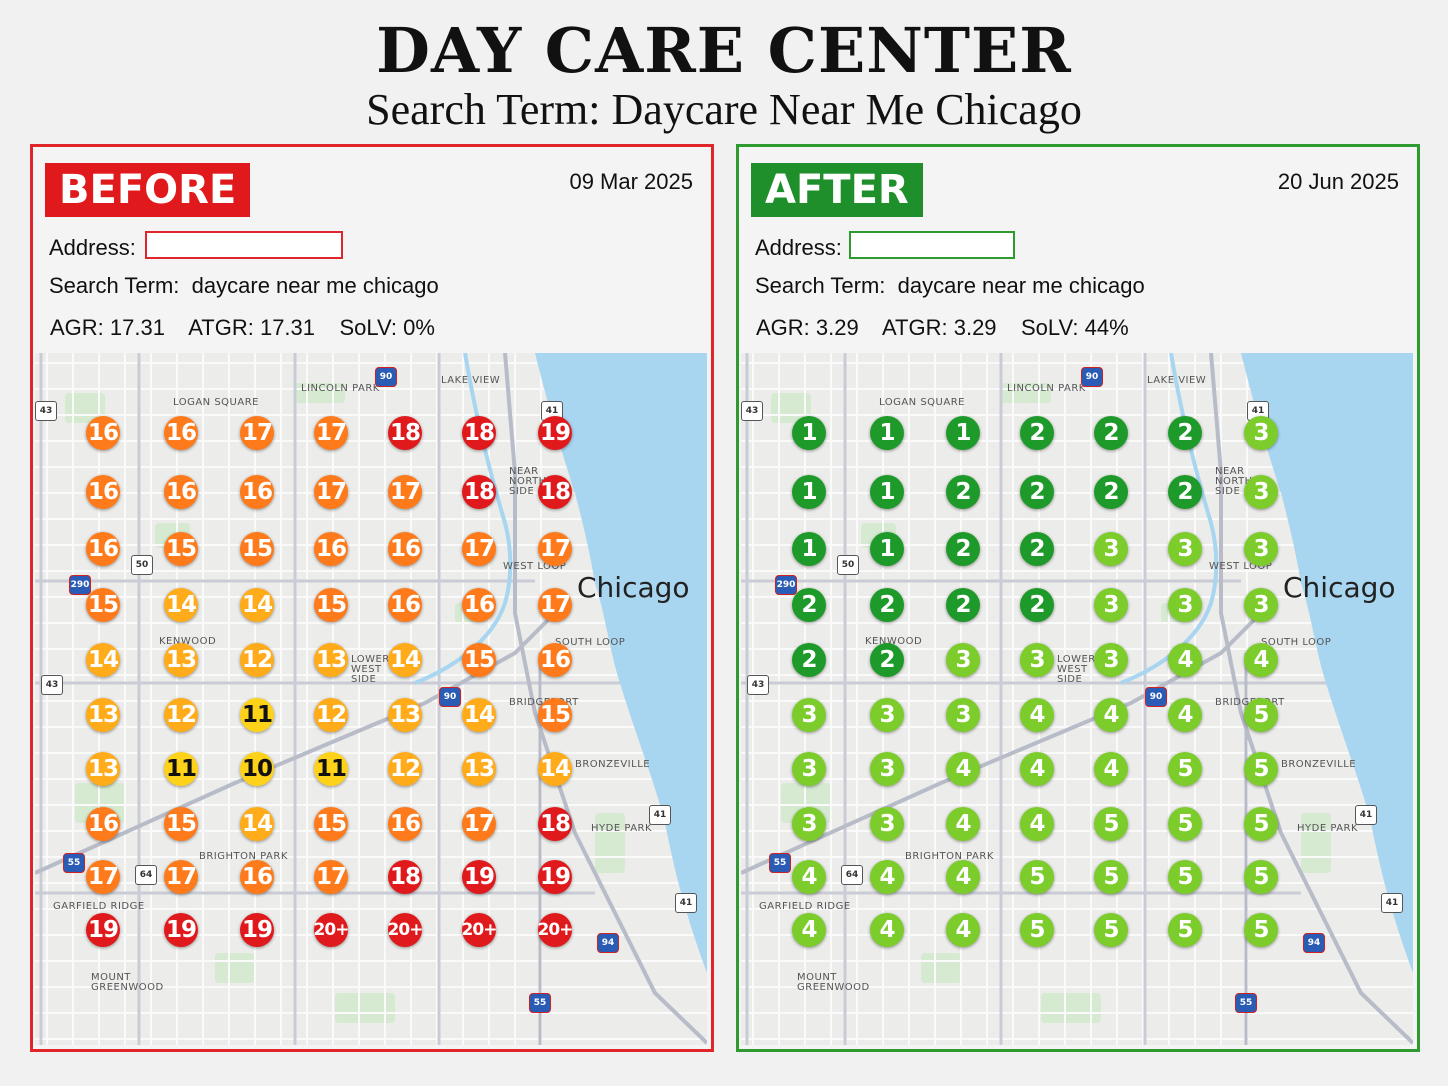 The height and width of the screenshot is (1086, 1448). What do you see at coordinates (181, 769) in the screenshot?
I see `rank-pin: 11` at bounding box center [181, 769].